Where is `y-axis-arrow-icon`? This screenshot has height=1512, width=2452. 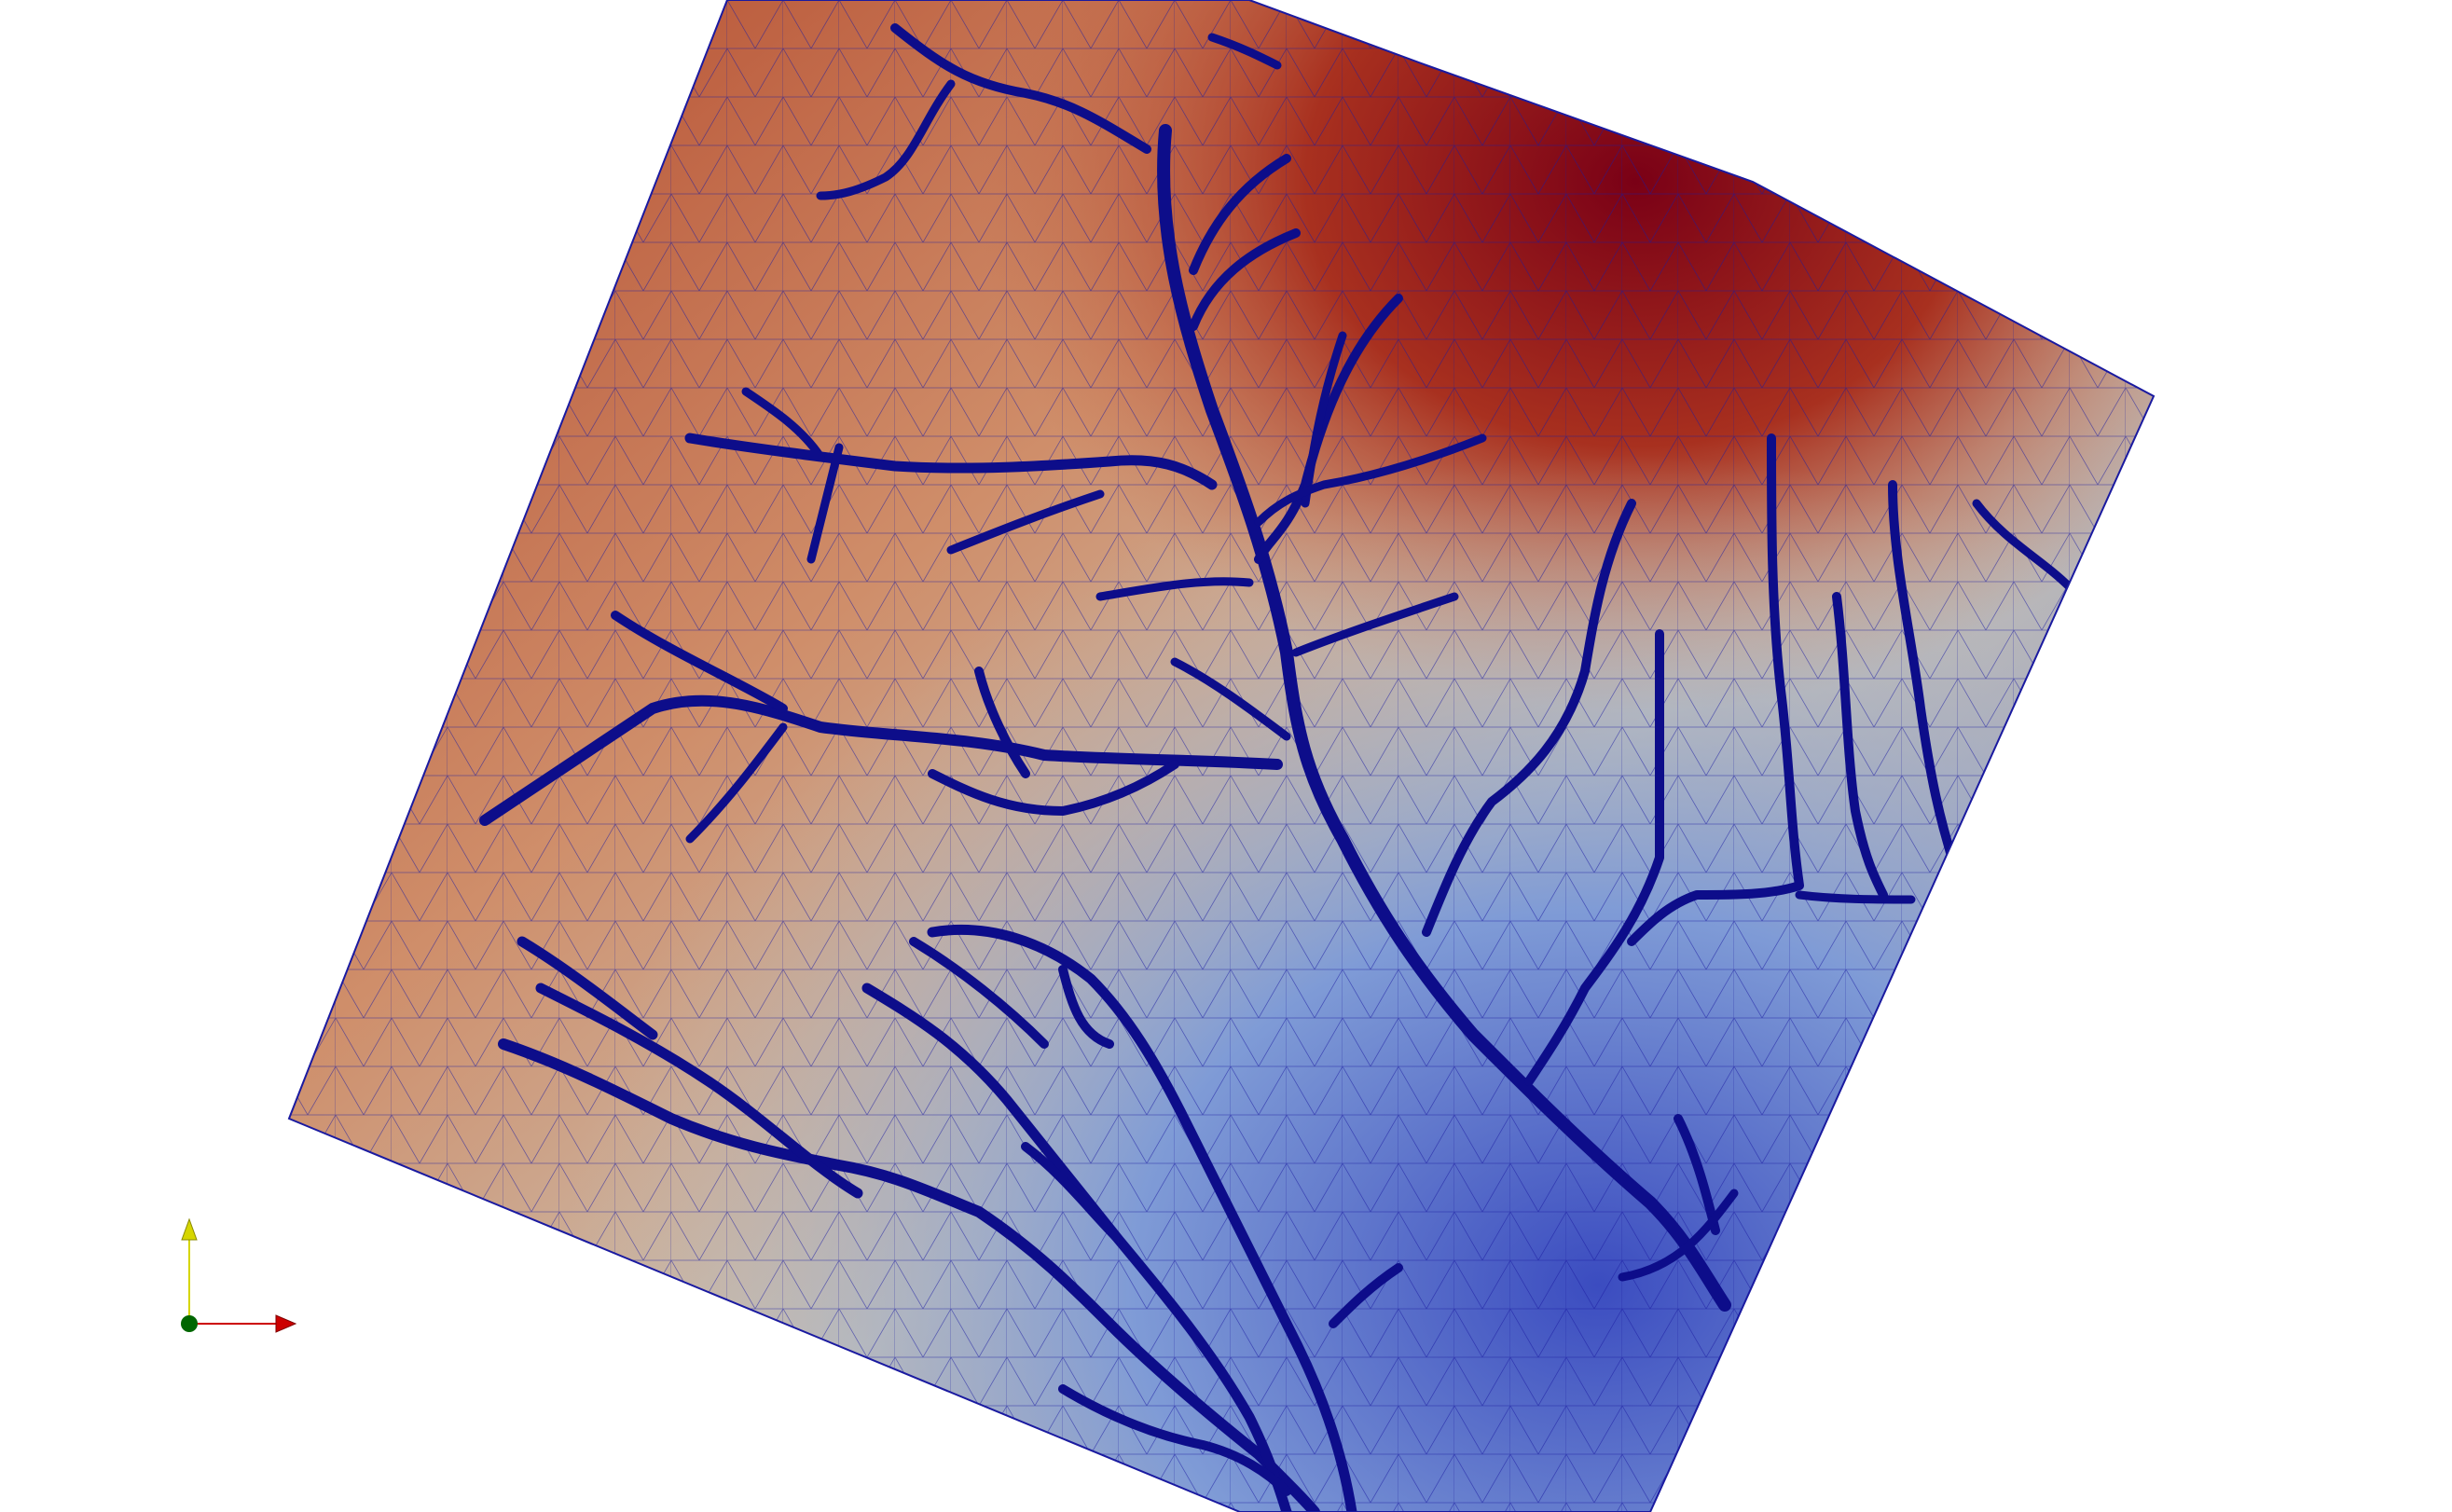 y-axis-arrow-icon is located at coordinates (189, 1229).